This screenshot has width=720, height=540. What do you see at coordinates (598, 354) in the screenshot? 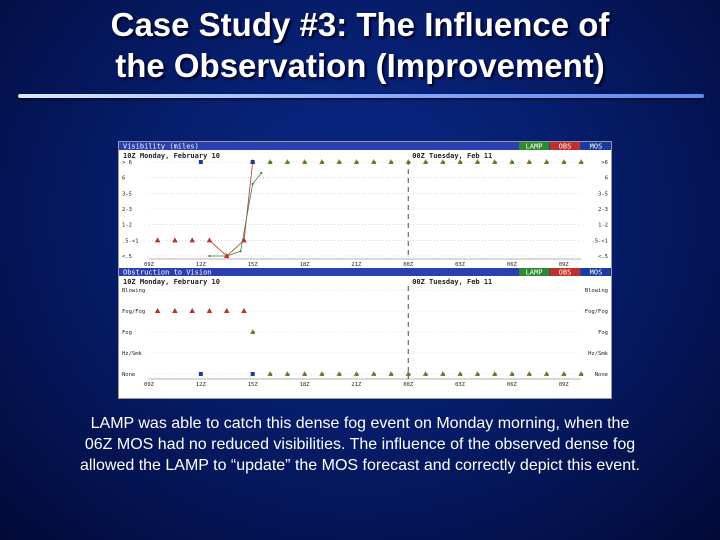
I see `y-tick-right: Hz/Smk` at bounding box center [598, 354].